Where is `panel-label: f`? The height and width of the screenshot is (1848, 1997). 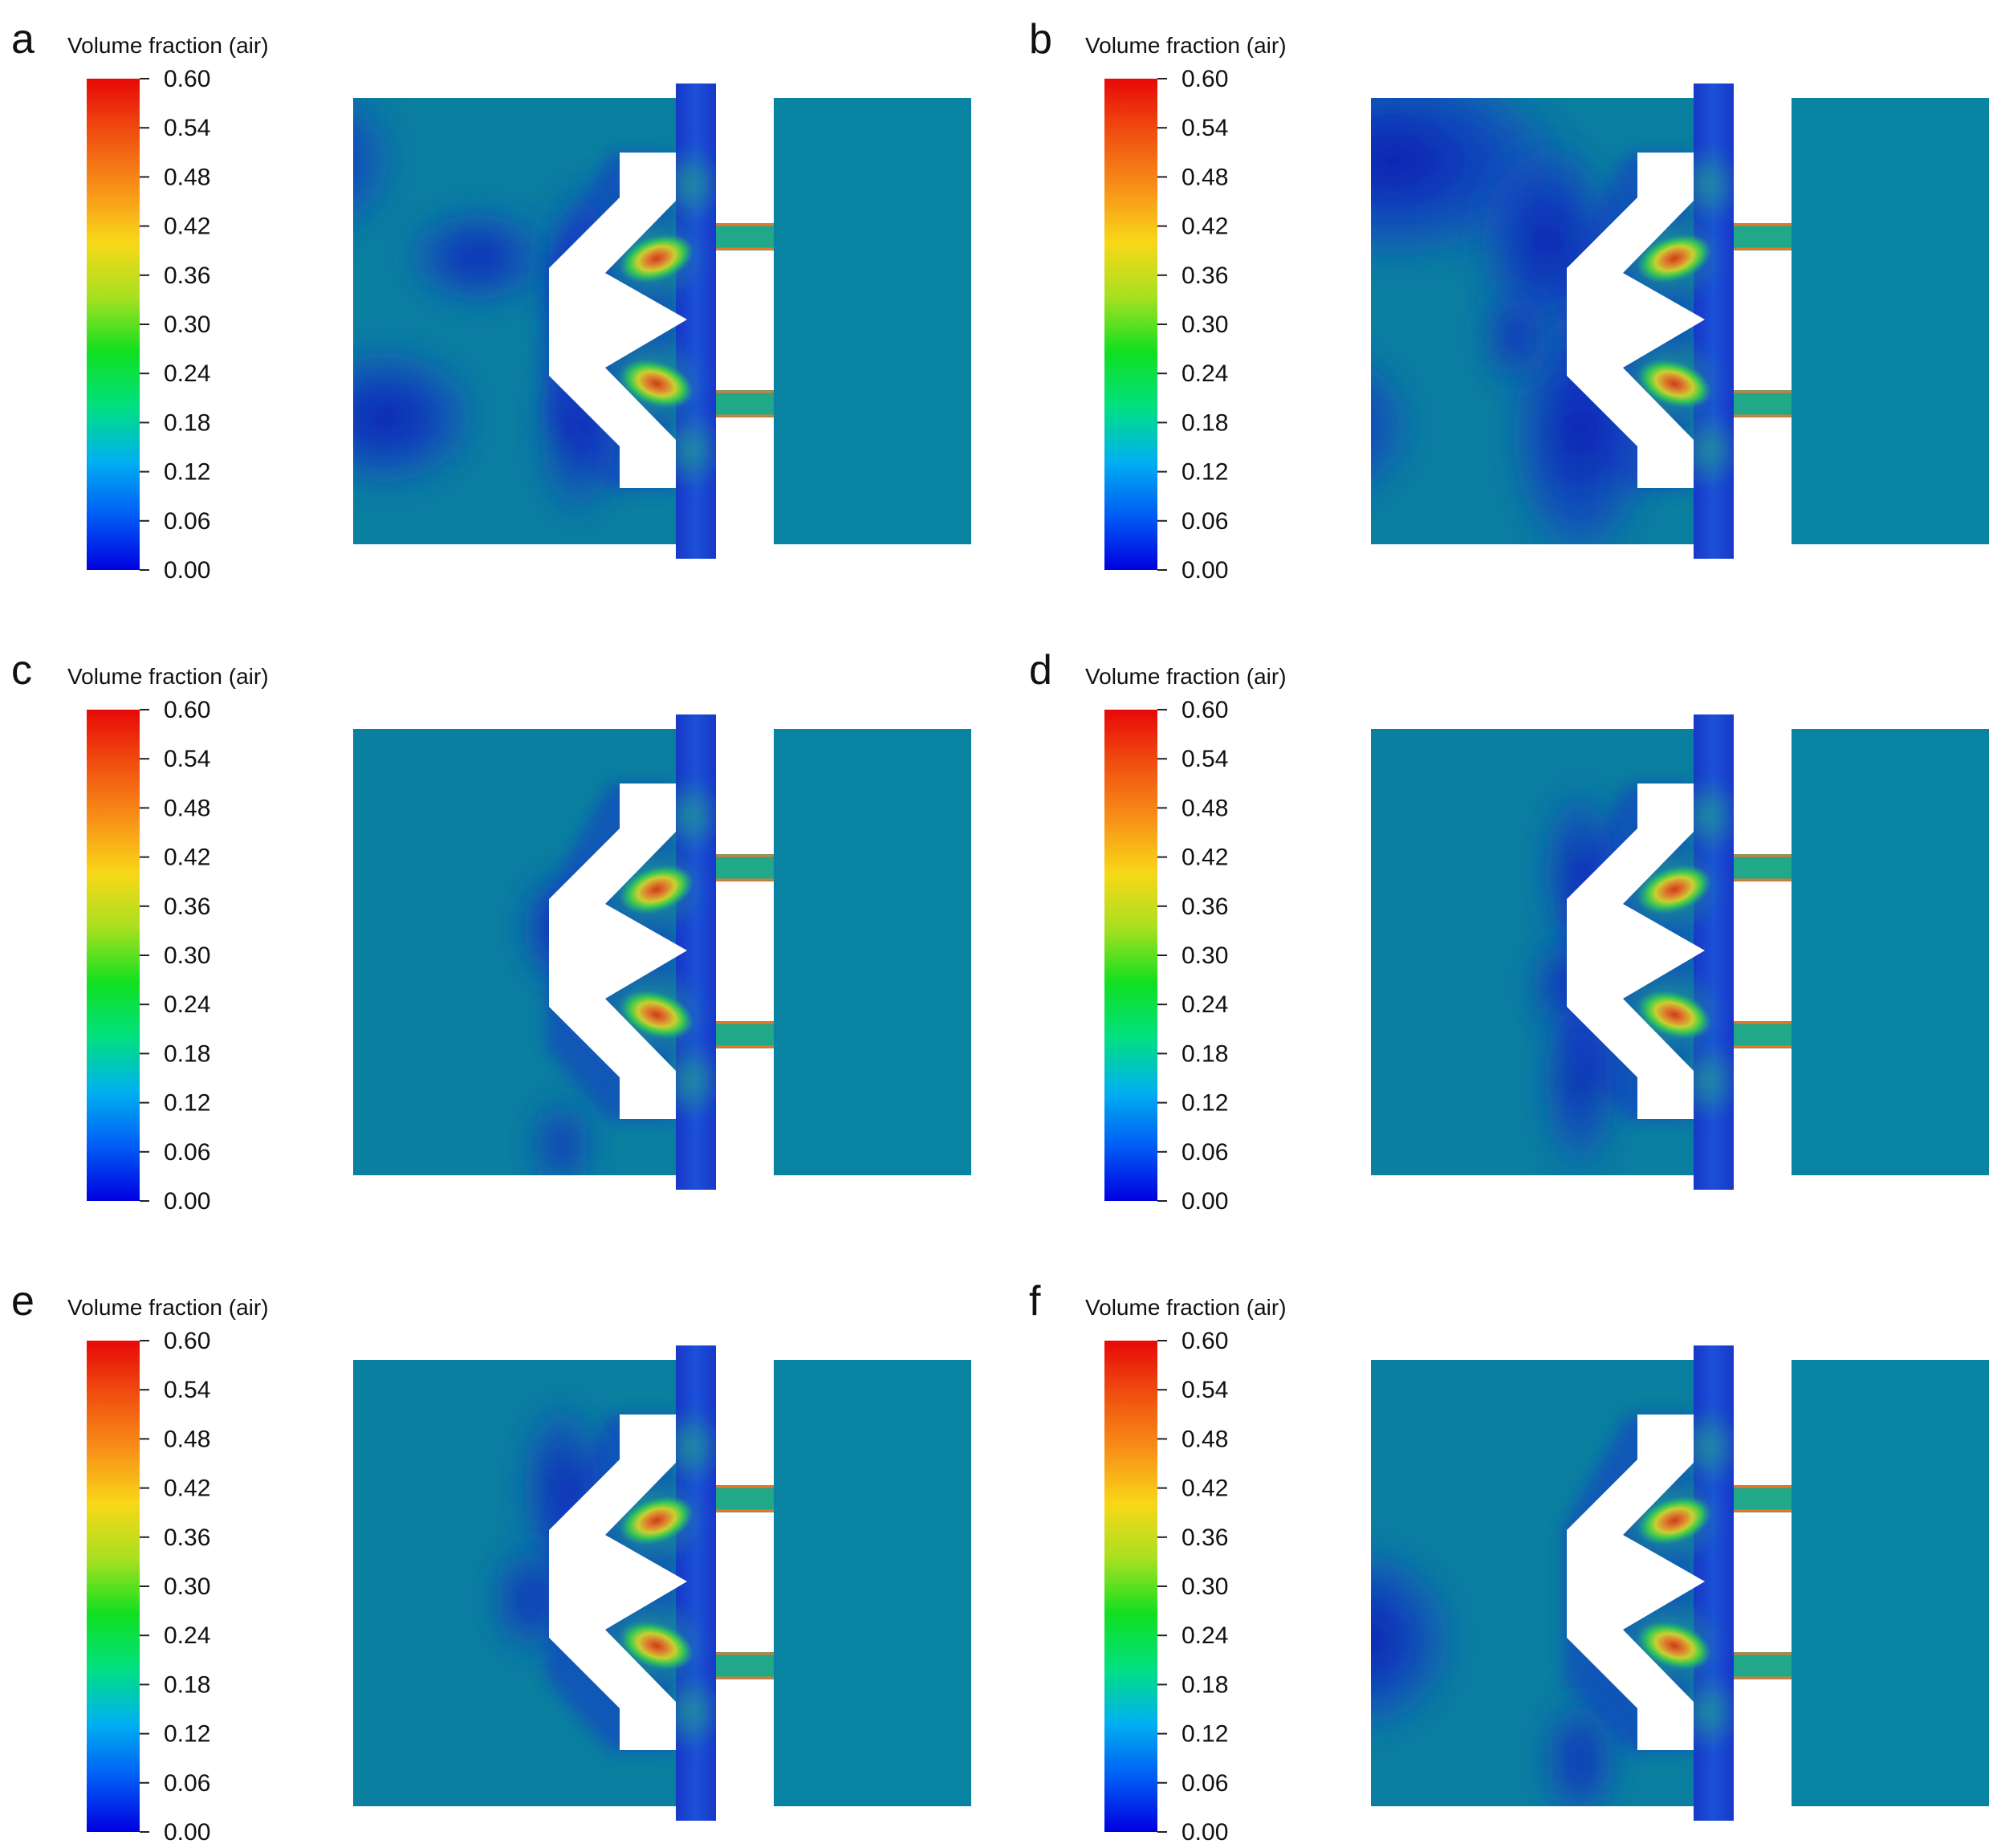
panel-label: f is located at coordinates (1035, 1301).